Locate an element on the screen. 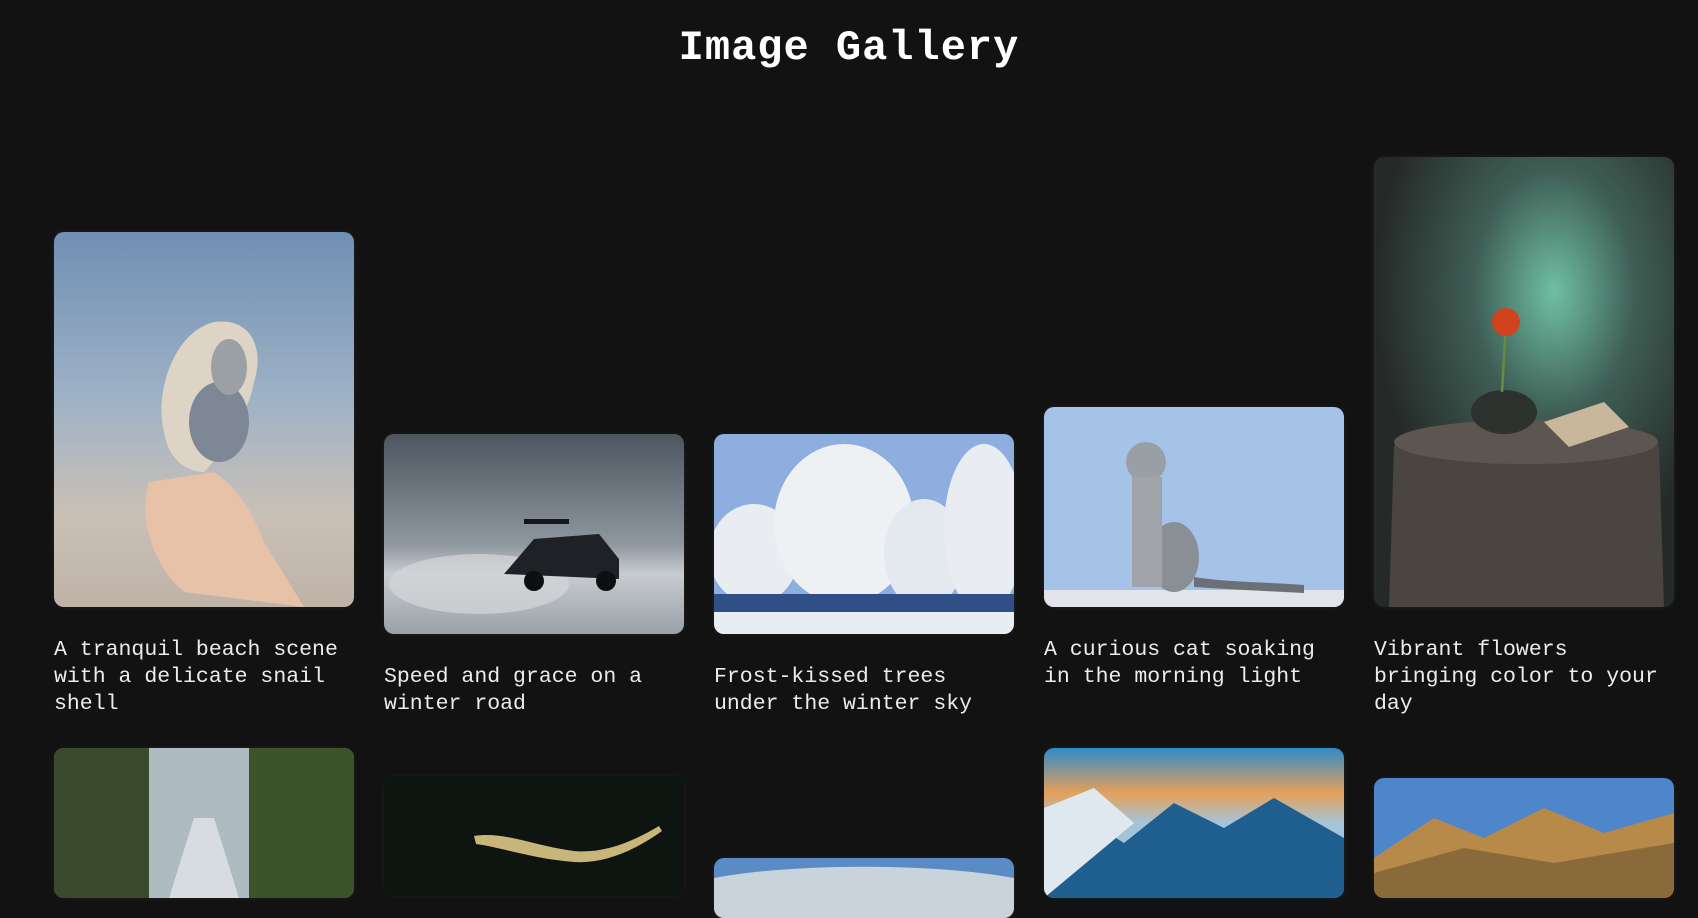 This screenshot has height=918, width=1698. forest-road-photo is located at coordinates (204, 823).